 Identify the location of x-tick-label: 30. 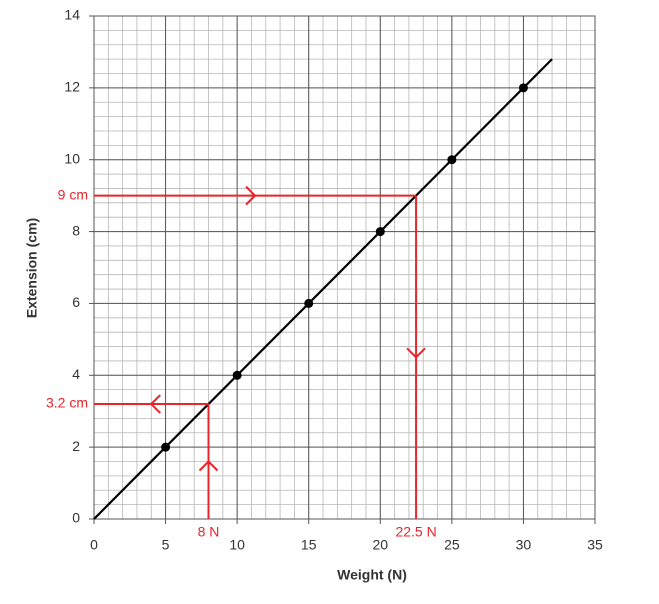
(524, 545).